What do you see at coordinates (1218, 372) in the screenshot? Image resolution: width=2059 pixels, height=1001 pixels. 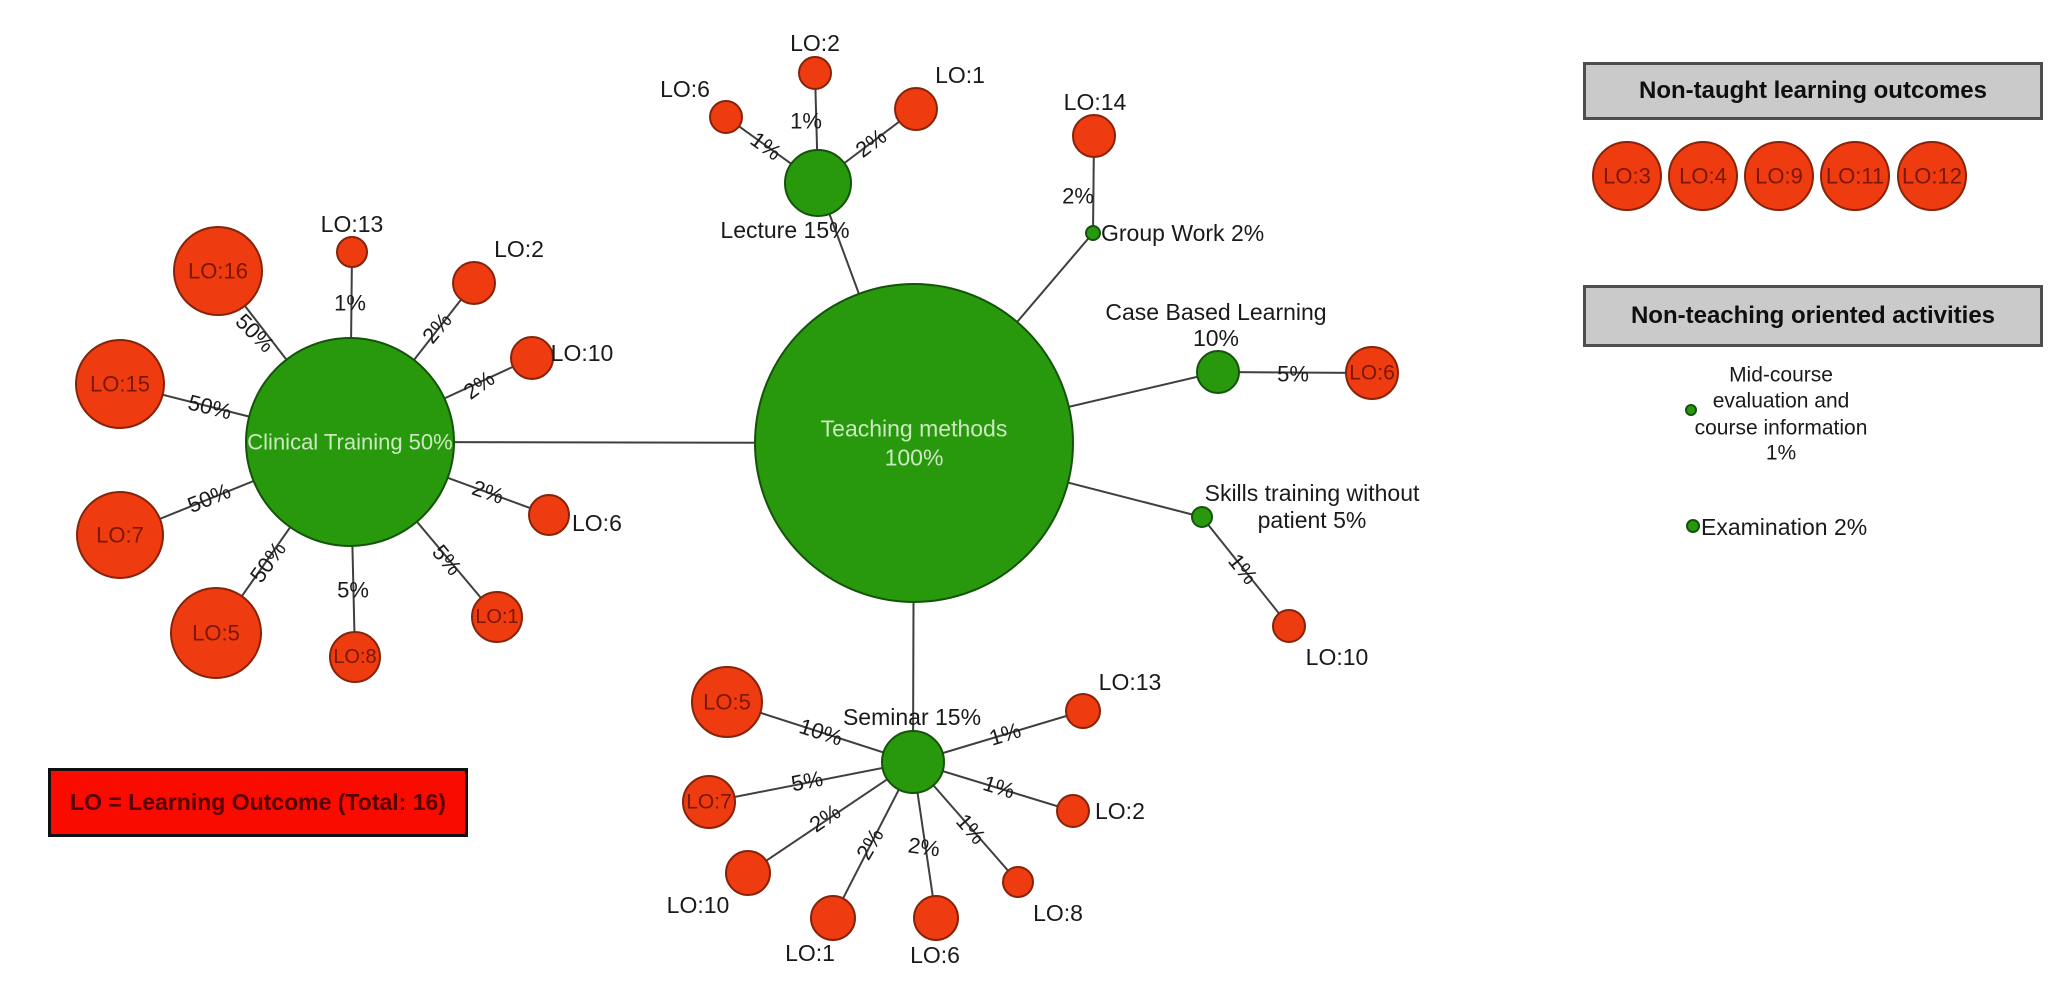 I see `node-cbl` at bounding box center [1218, 372].